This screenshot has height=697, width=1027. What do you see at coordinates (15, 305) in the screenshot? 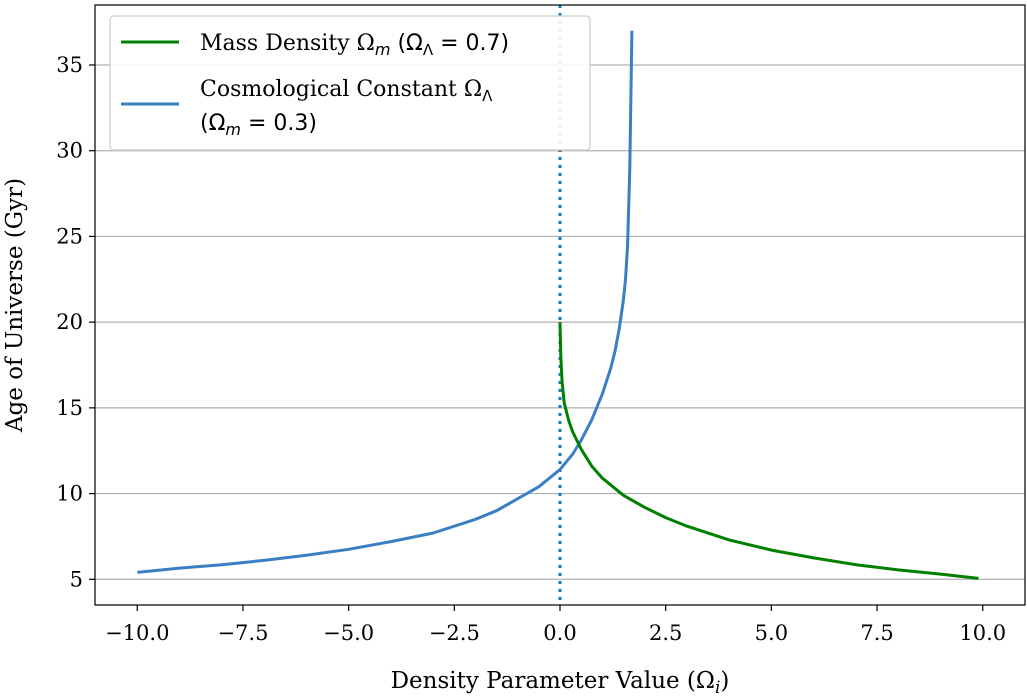
I see `y-axis-label: Age of Universe (Gyr)` at bounding box center [15, 305].